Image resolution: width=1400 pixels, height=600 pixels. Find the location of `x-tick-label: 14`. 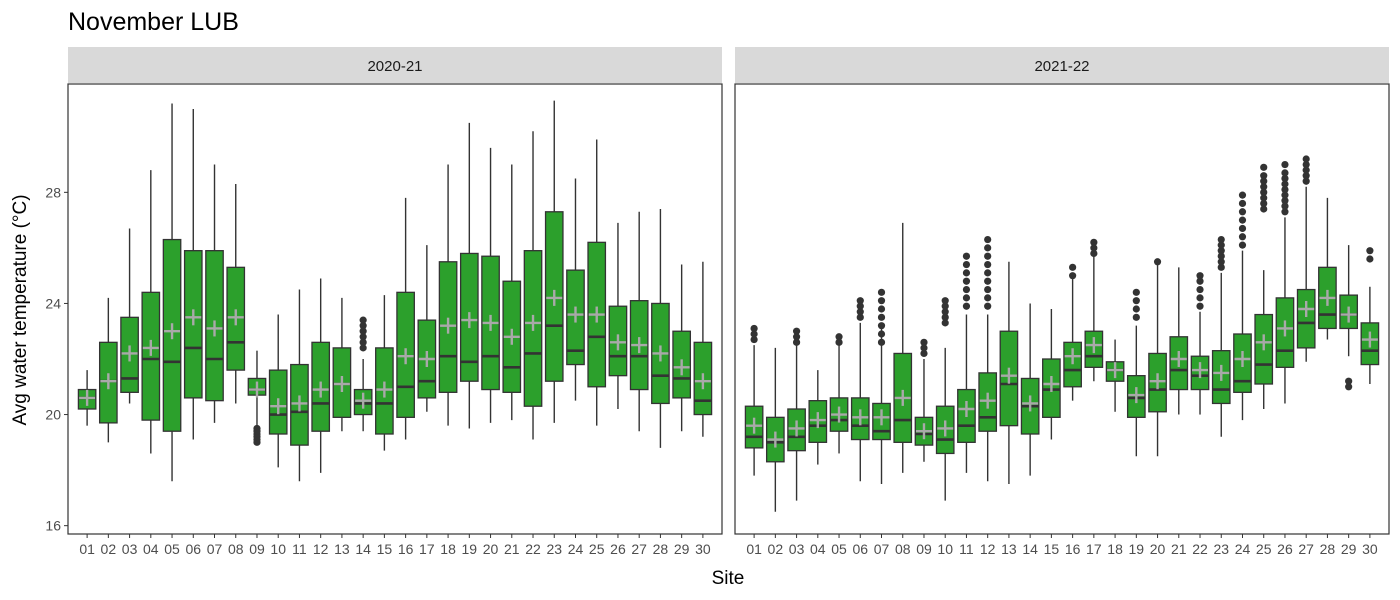

x-tick-label: 14 is located at coordinates (363, 549).